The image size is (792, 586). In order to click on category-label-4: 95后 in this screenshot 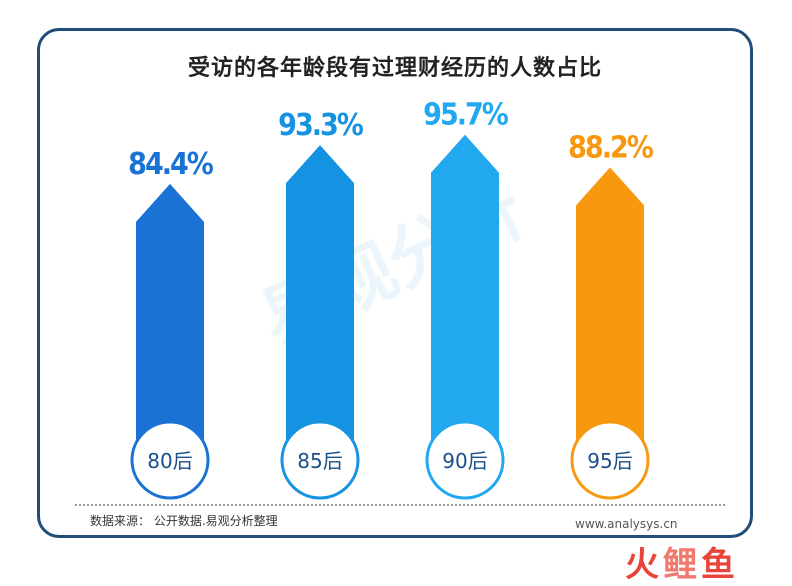, I will do `click(609, 461)`.